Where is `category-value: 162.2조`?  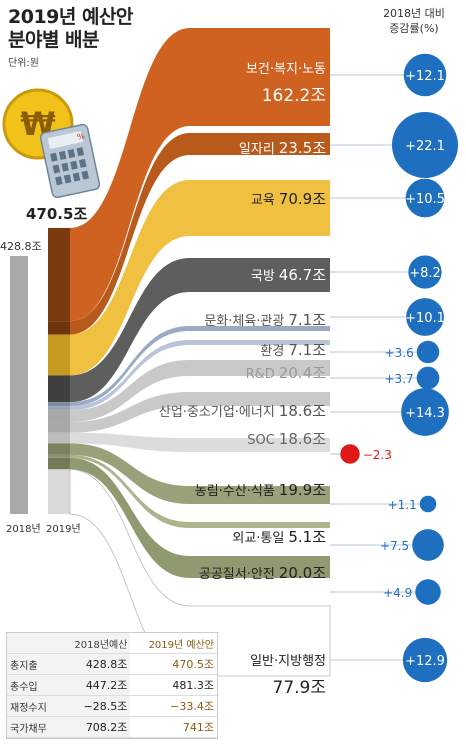 category-value: 162.2조 is located at coordinates (293, 96).